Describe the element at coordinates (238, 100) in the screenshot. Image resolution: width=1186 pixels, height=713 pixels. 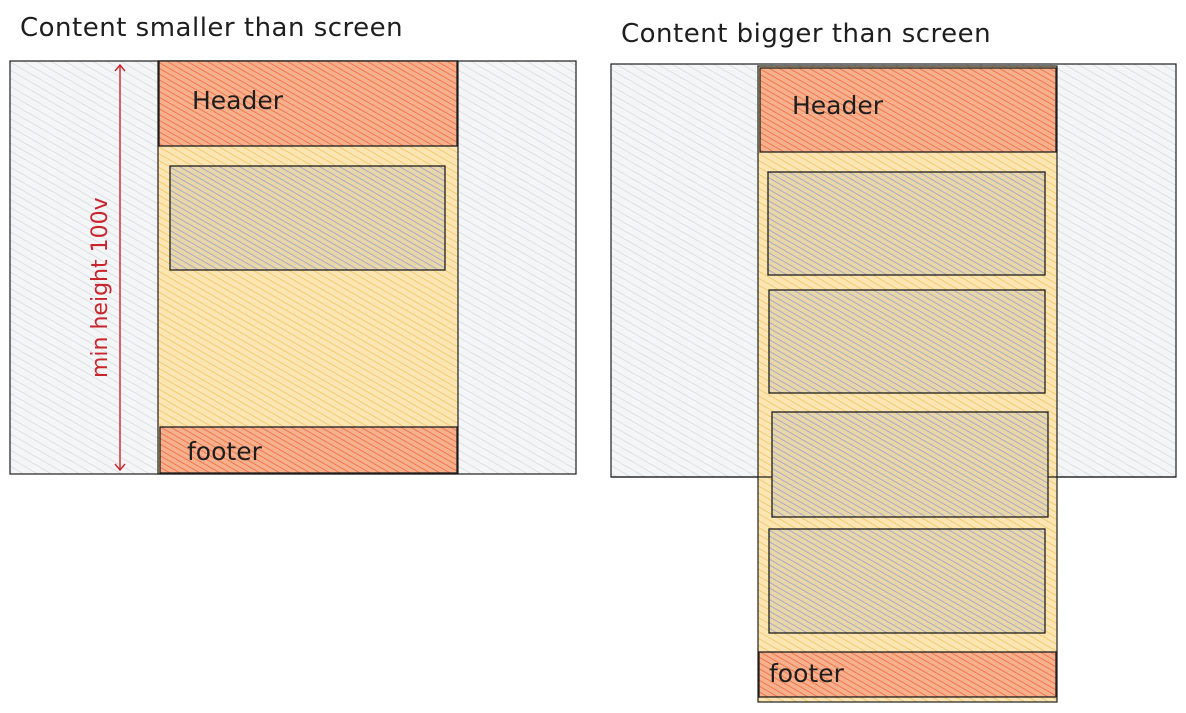
I see `left-header-label: Header` at that location.